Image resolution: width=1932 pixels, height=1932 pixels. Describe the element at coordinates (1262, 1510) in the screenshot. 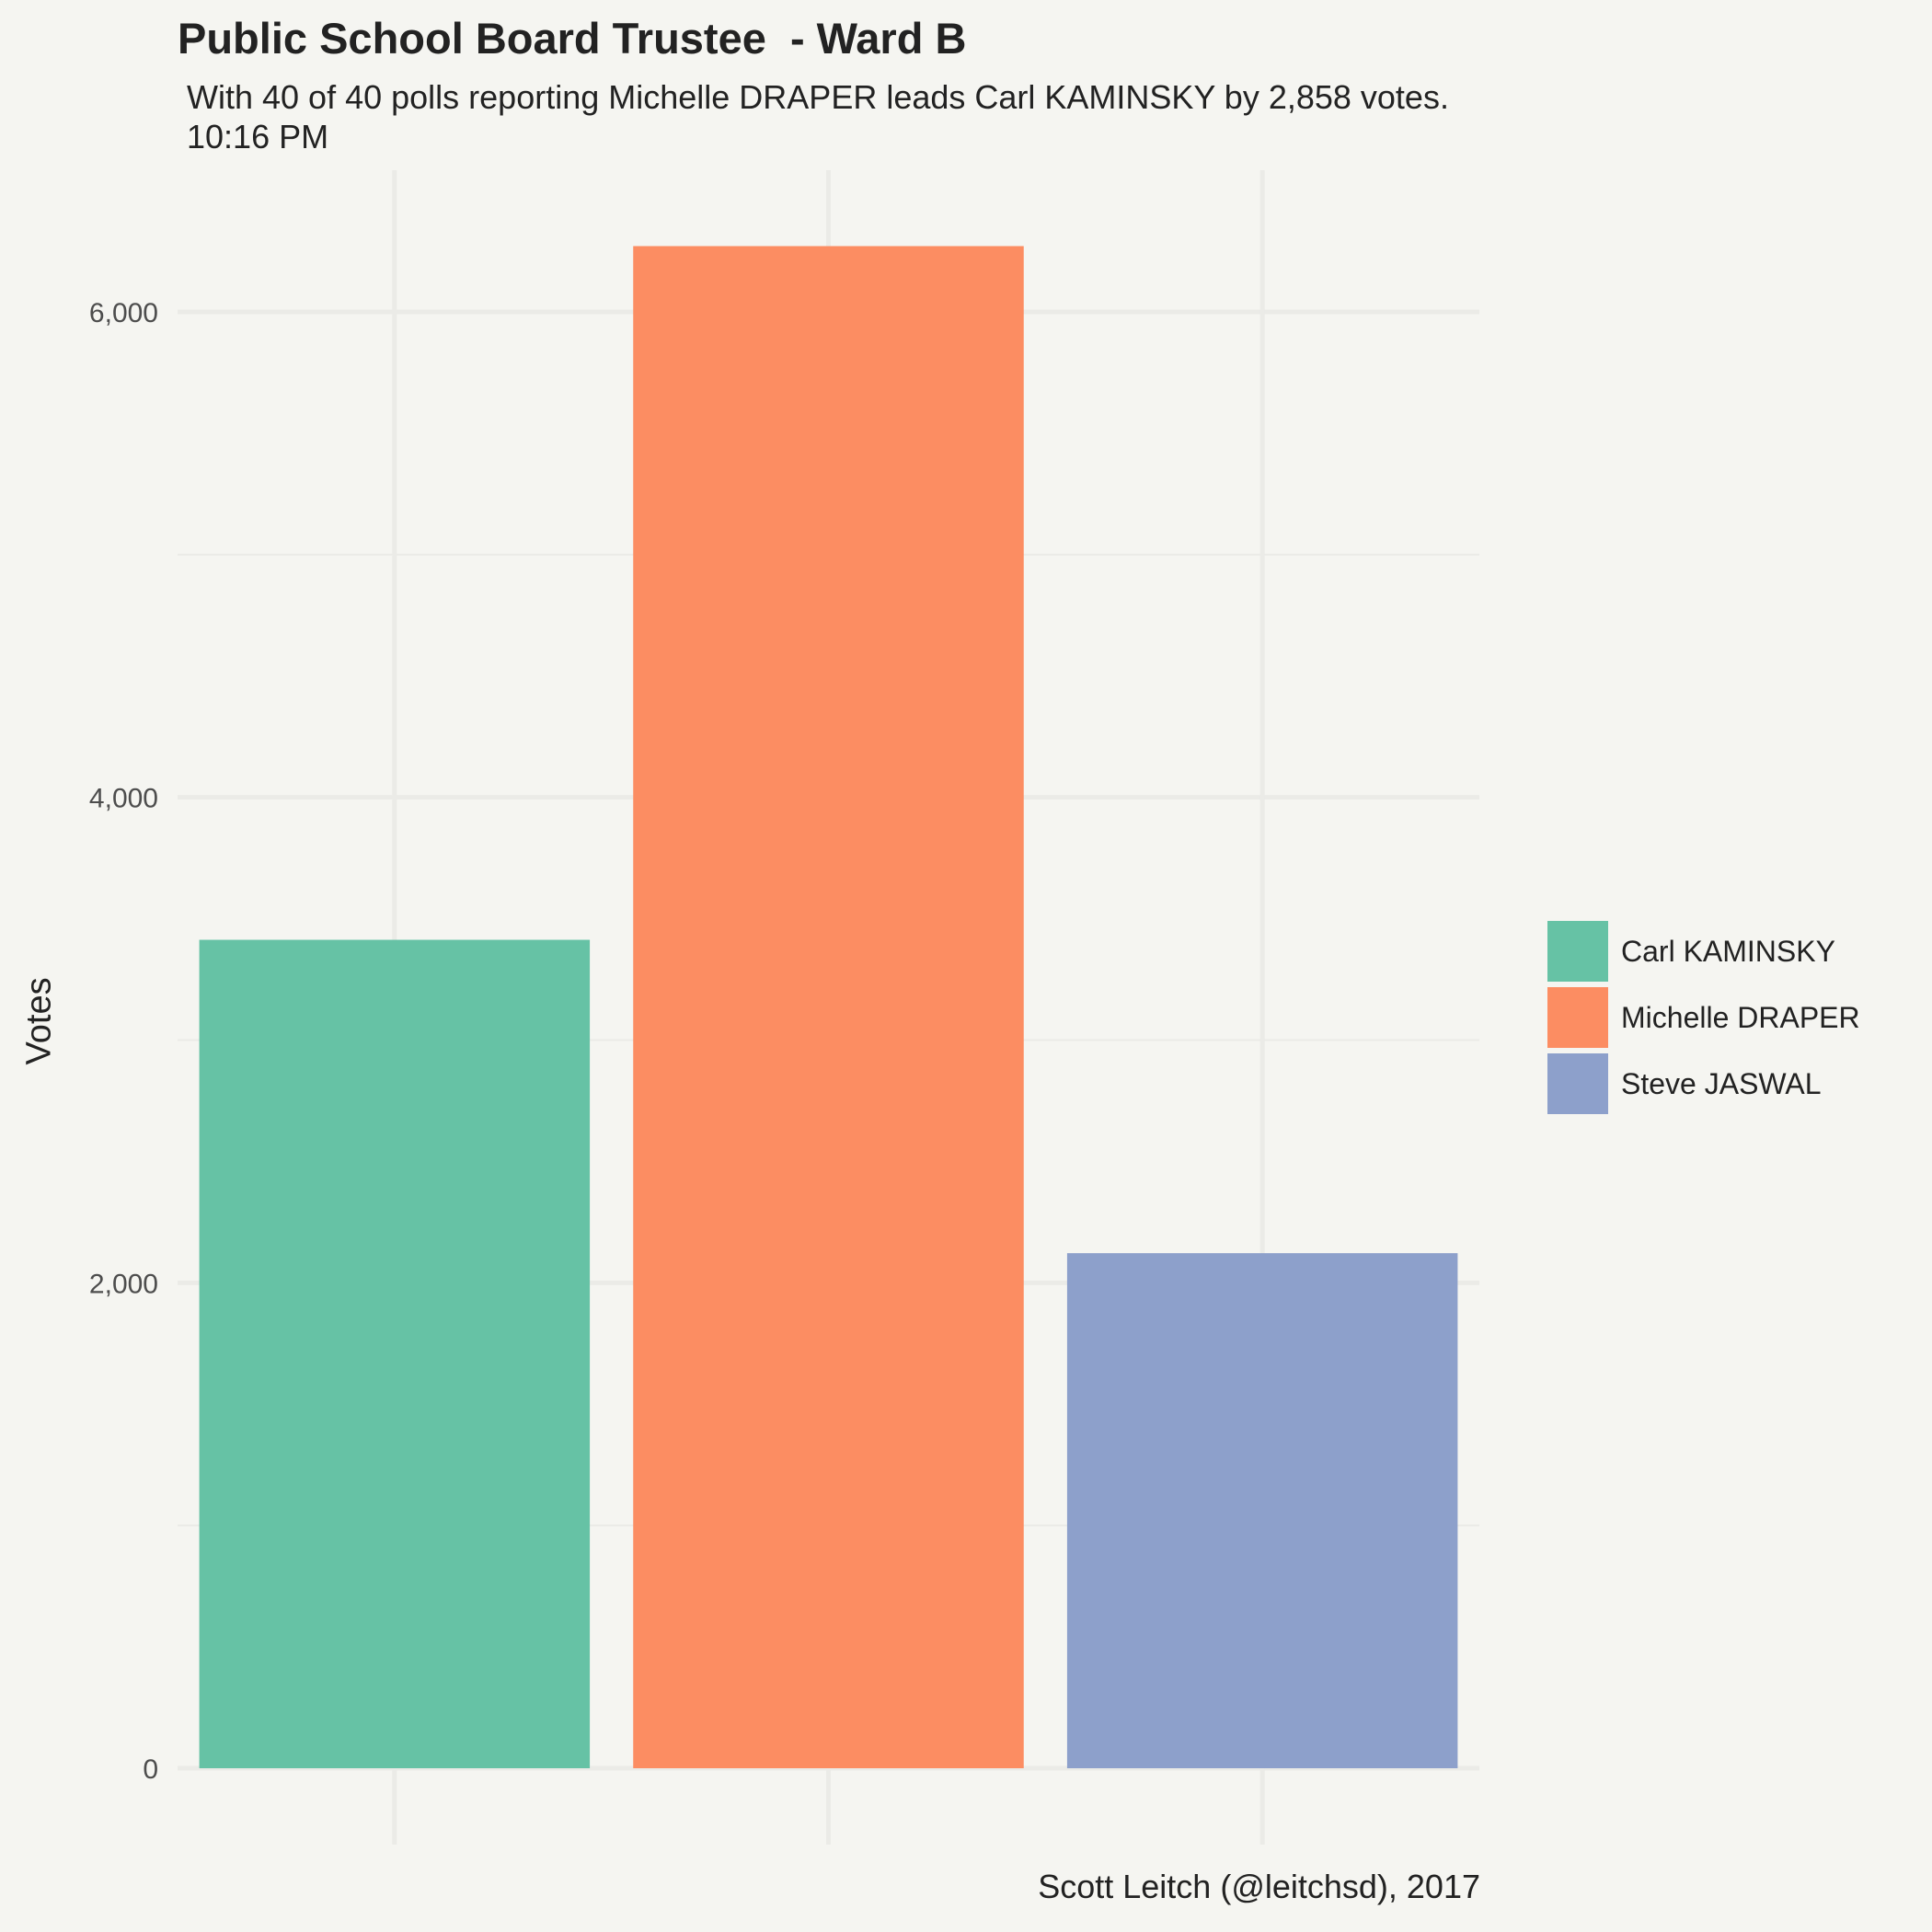

I see `bar-steve-jaswal` at that location.